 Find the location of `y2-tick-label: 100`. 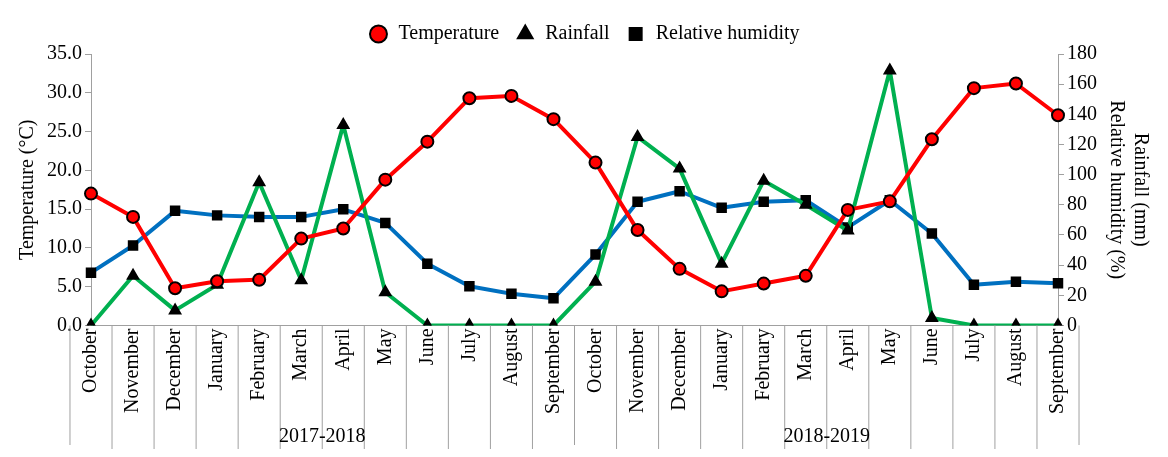

y2-tick-label: 100 is located at coordinates (1082, 172).